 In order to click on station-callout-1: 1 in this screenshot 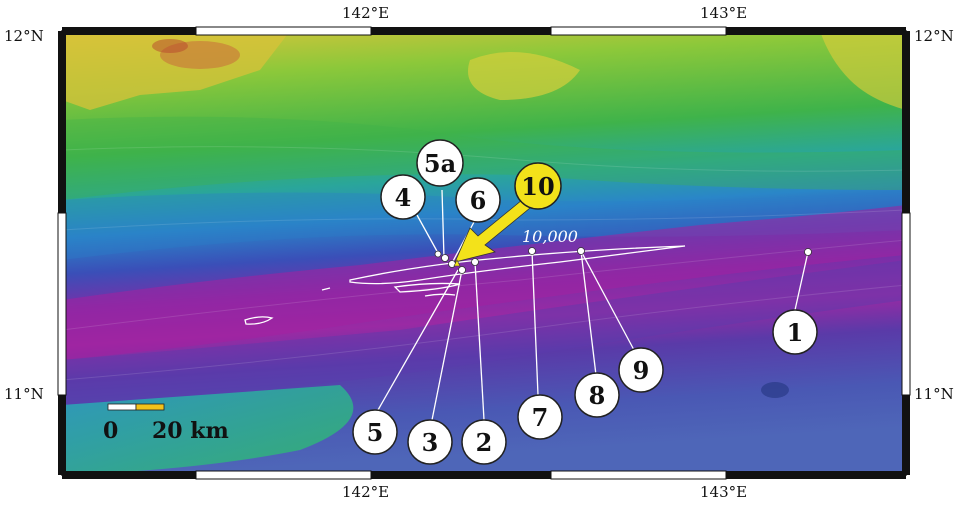, I will do `click(795, 332)`.